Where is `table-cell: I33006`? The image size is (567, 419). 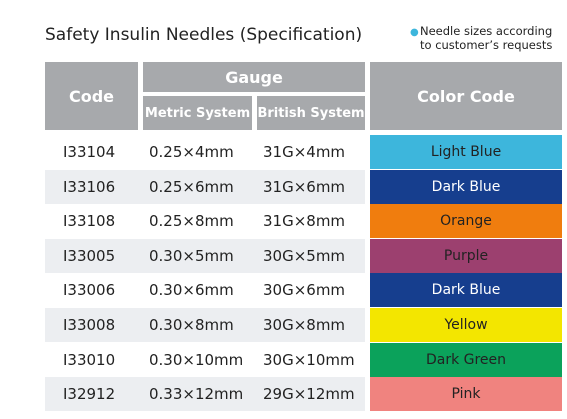
table-cell: I33006 is located at coordinates (89, 290).